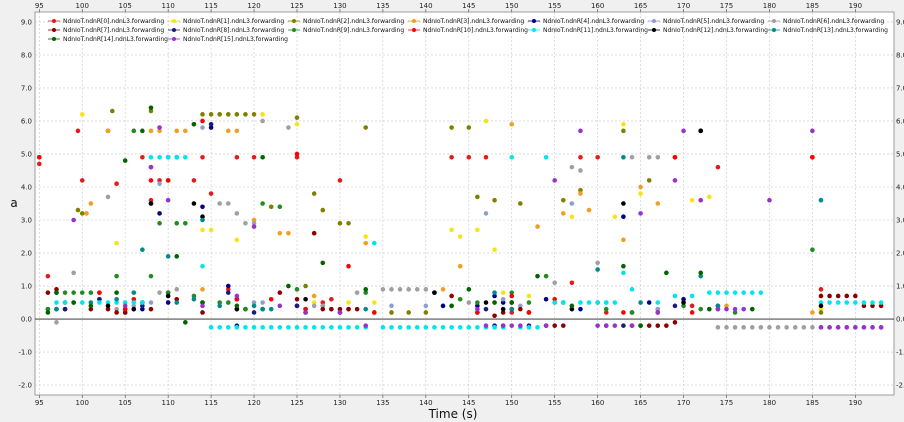 The height and width of the screenshot is (422, 904). I want to click on y-tick-label: 1.0, so click(26, 287).